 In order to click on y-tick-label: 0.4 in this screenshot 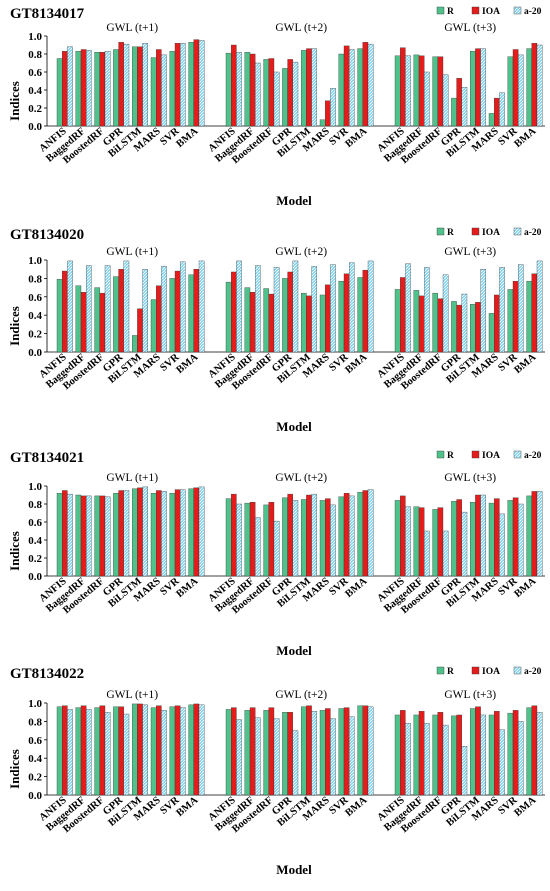, I will do `click(35, 316)`.